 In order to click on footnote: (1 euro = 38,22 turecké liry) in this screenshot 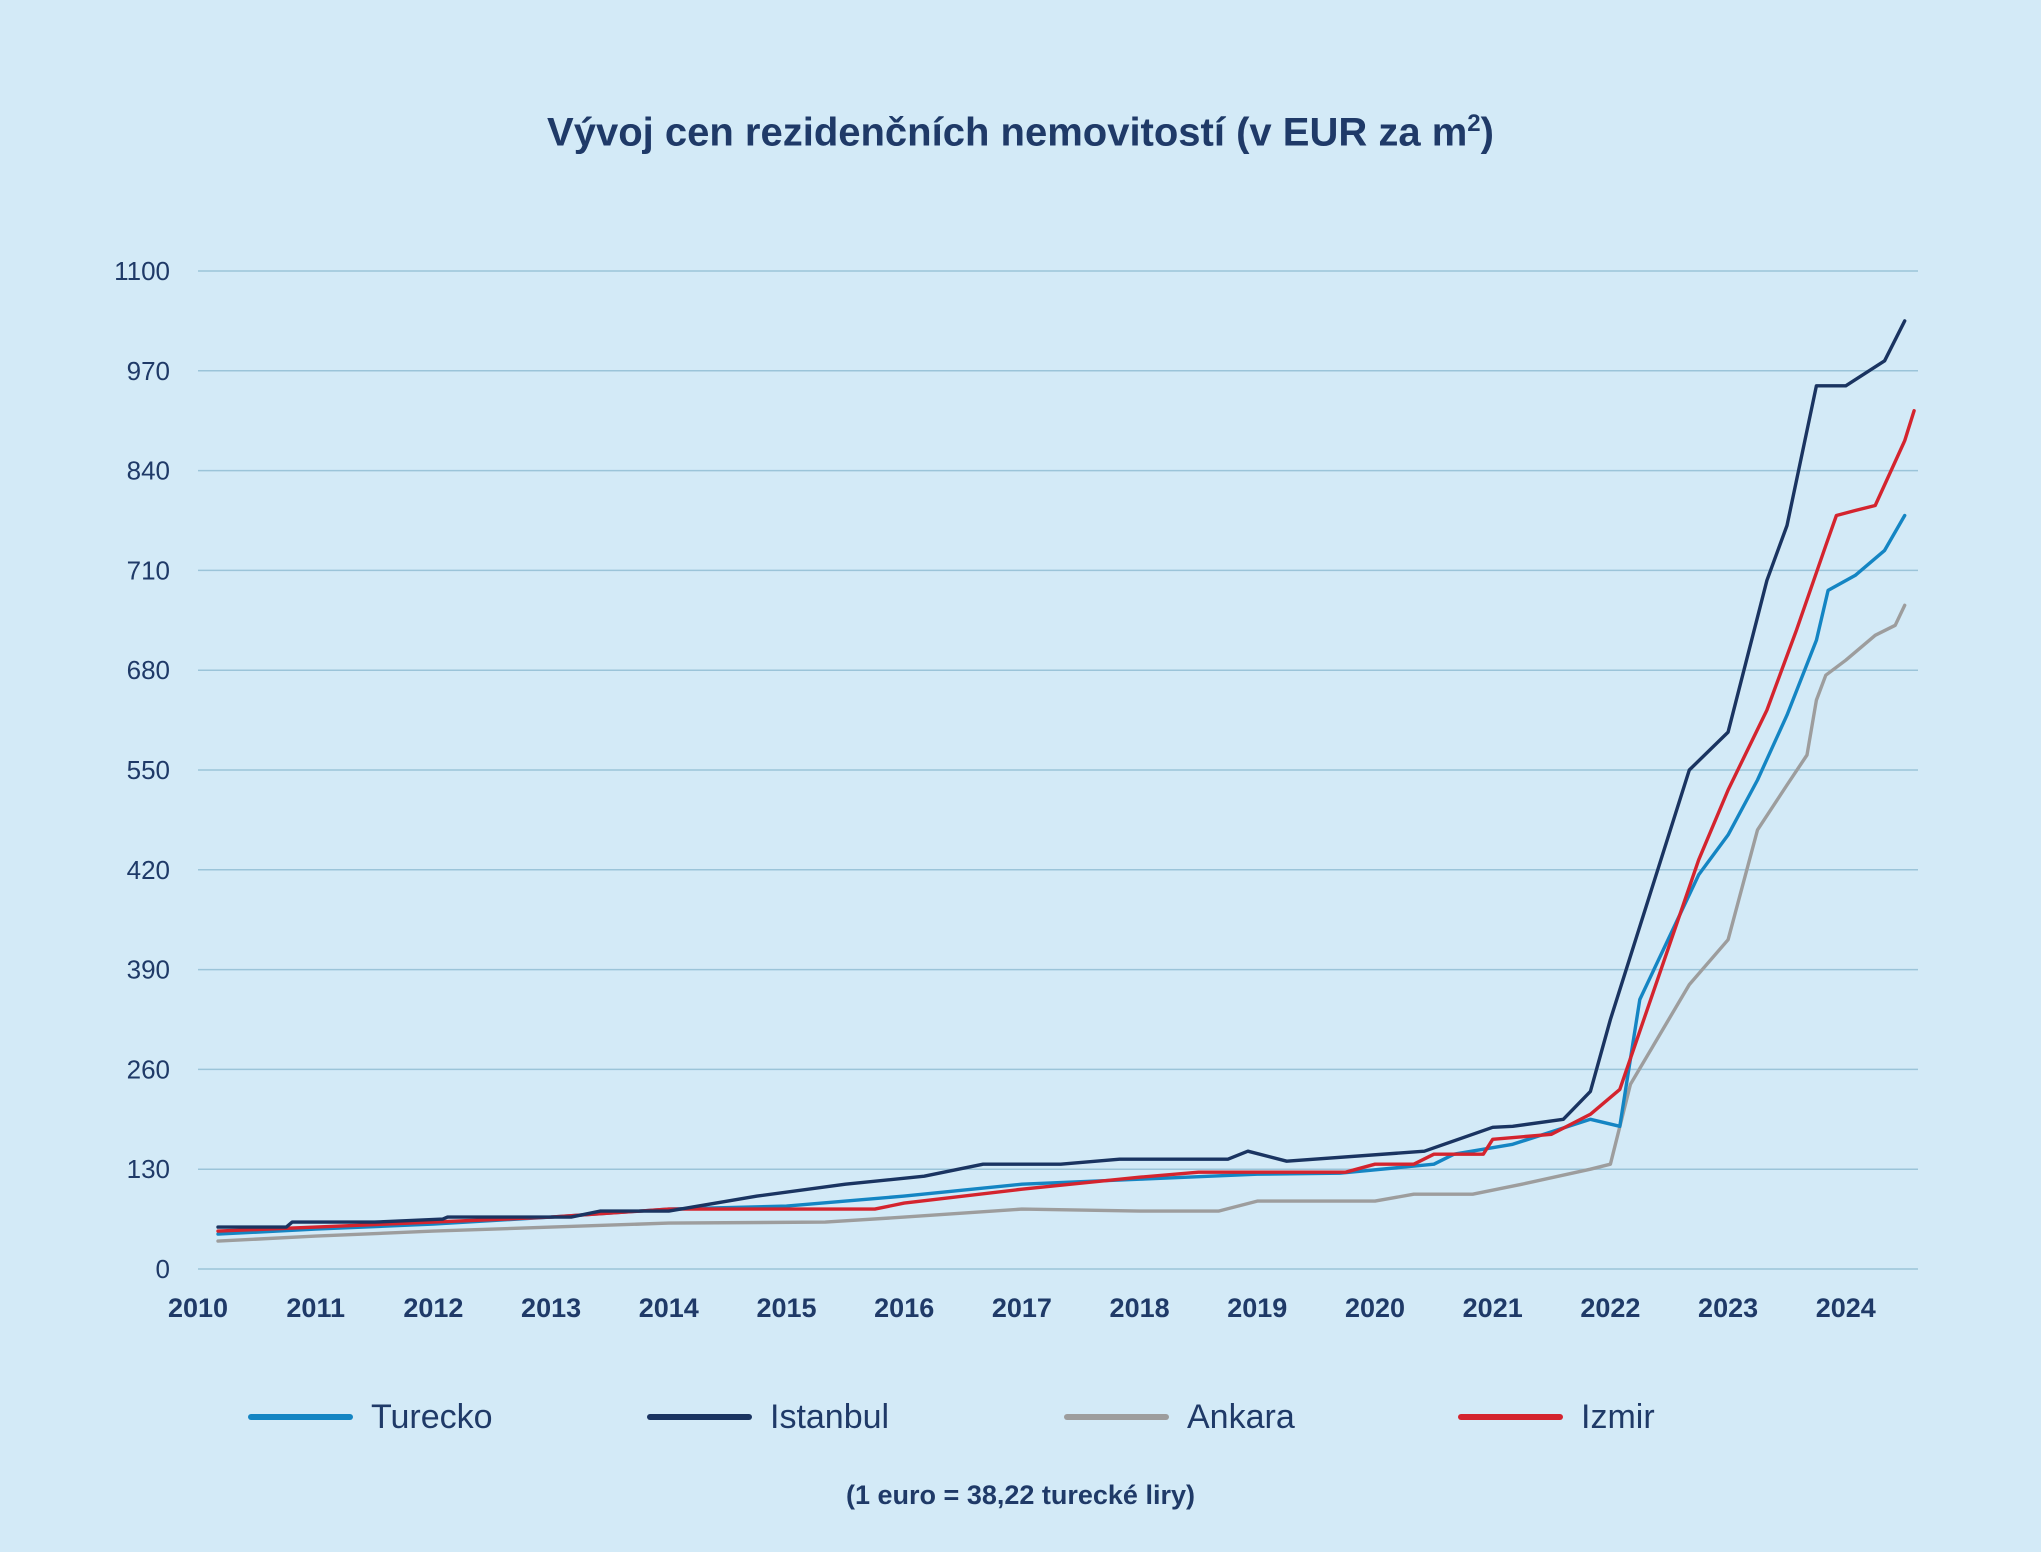, I will do `click(1020, 1495)`.